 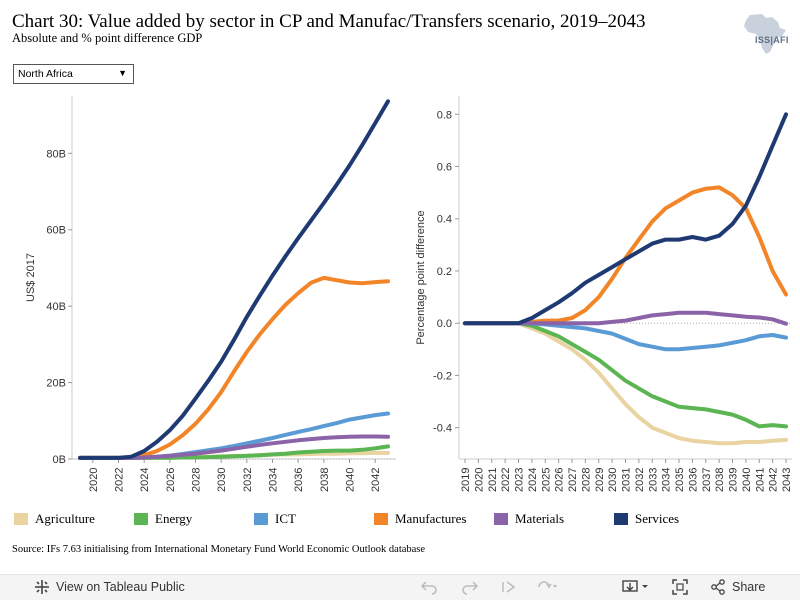 What do you see at coordinates (442, 376) in the screenshot?
I see `y-tick-label: -0.2` at bounding box center [442, 376].